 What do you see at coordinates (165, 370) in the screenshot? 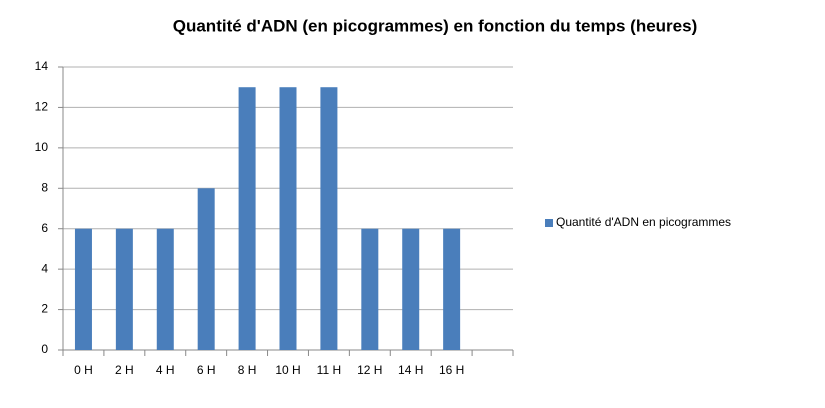
I see `x-tick-label: 4 H` at bounding box center [165, 370].